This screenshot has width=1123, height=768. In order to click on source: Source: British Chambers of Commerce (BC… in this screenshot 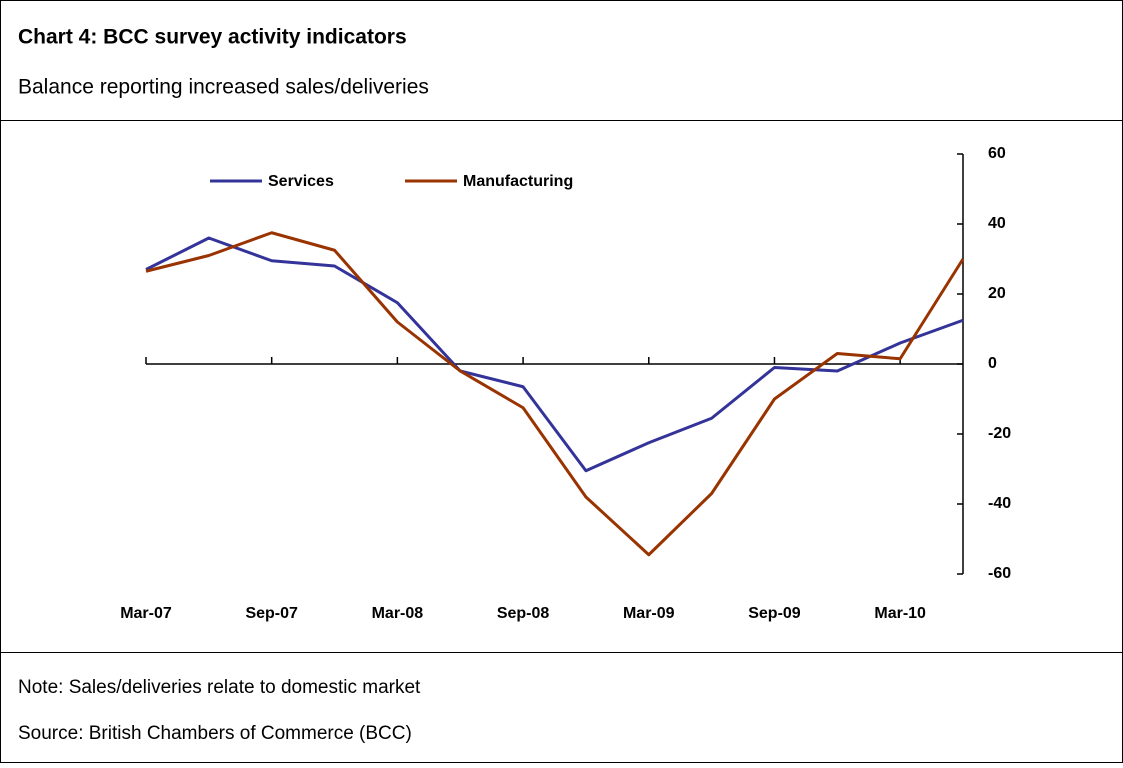, I will do `click(215, 733)`.